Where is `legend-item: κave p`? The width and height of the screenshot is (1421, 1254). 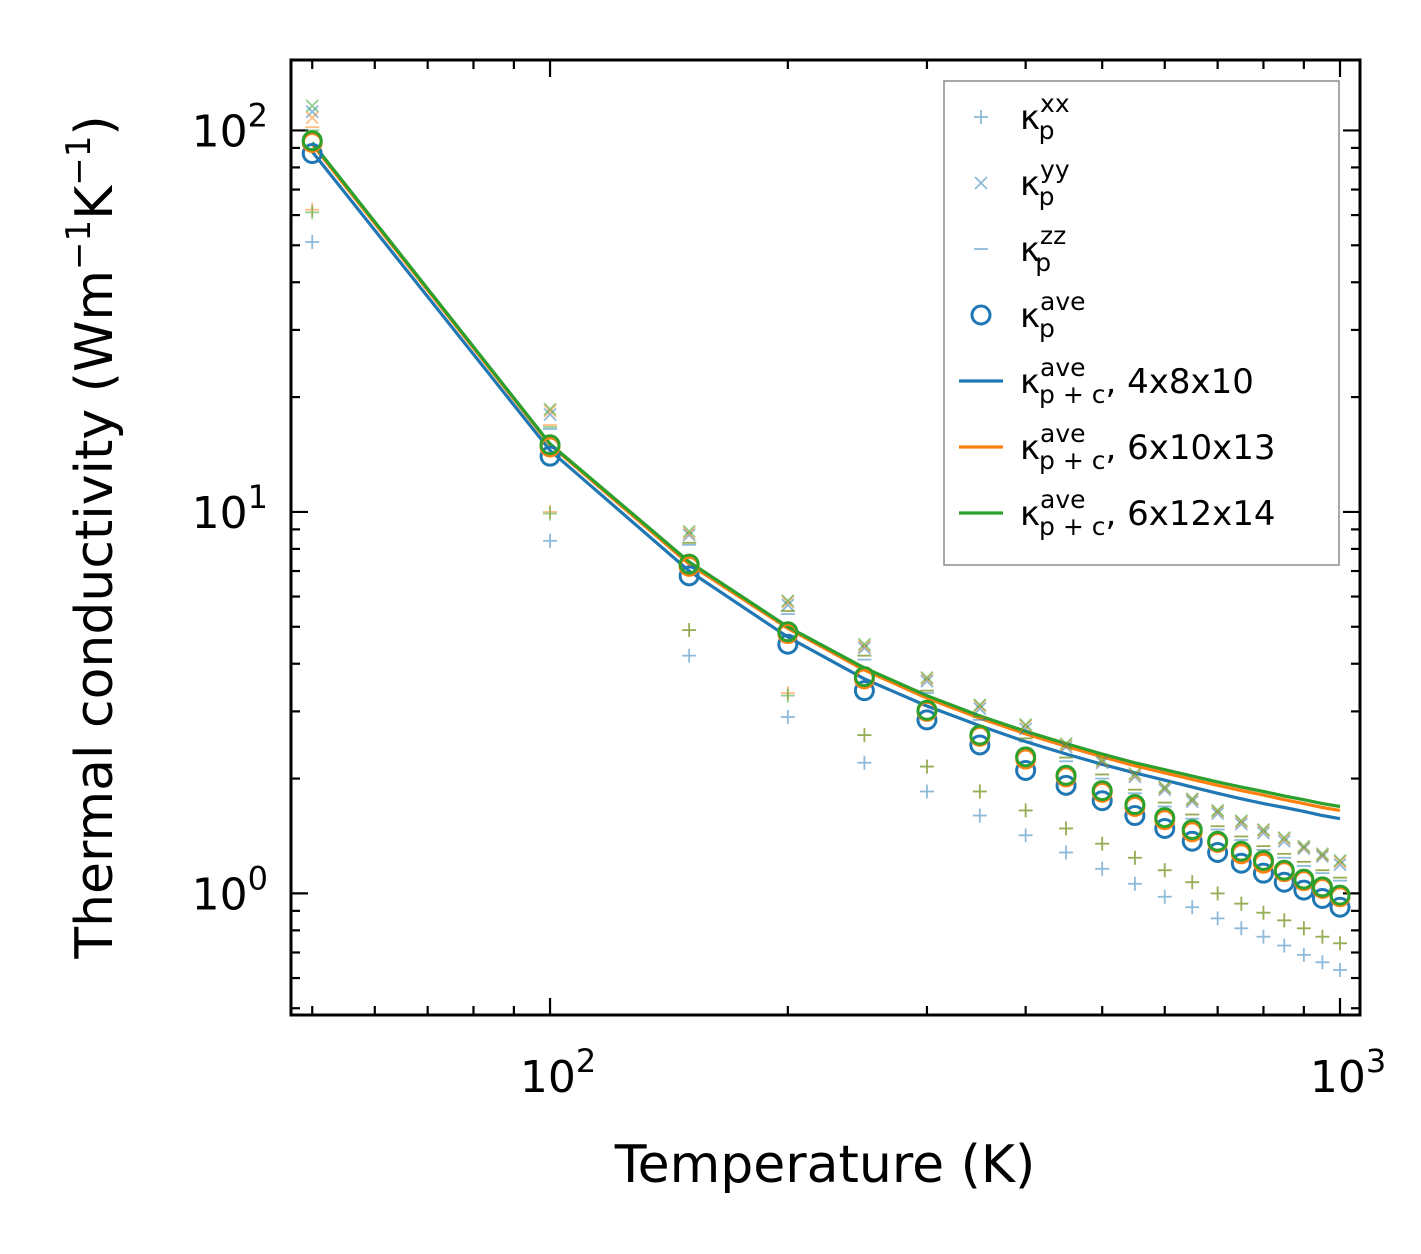
legend-item: κave p is located at coordinates (1028, 315).